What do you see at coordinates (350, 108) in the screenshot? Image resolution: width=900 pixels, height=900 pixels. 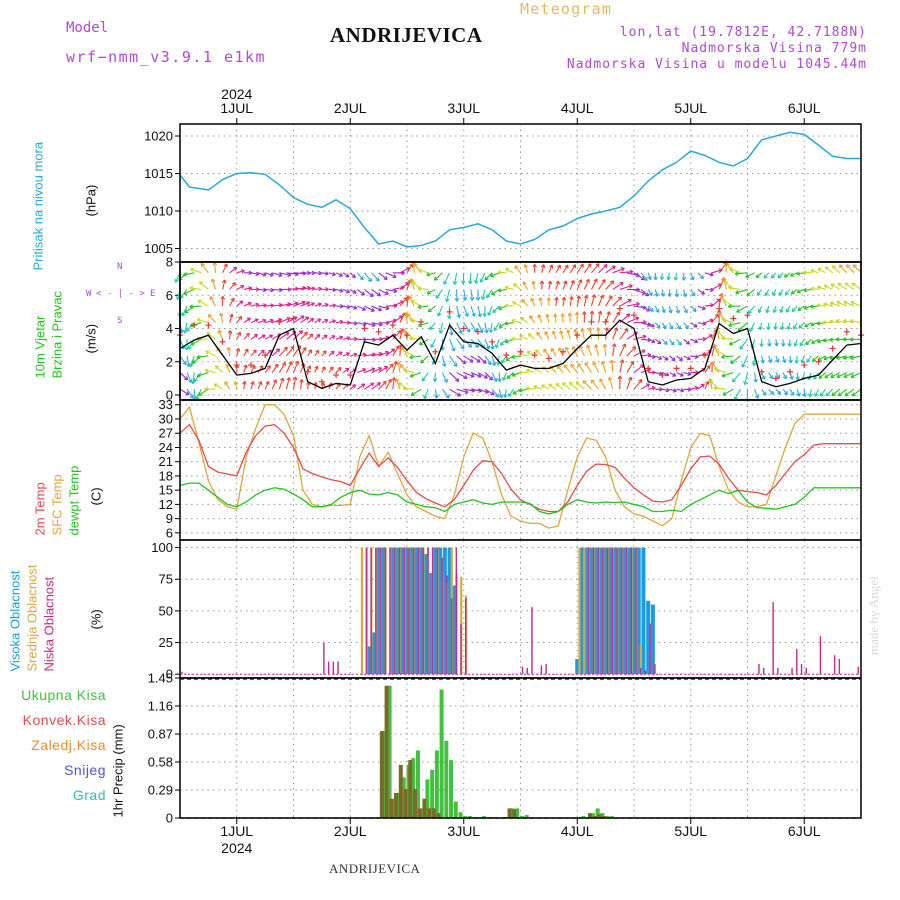 I see `day-label-top: 2JUL` at bounding box center [350, 108].